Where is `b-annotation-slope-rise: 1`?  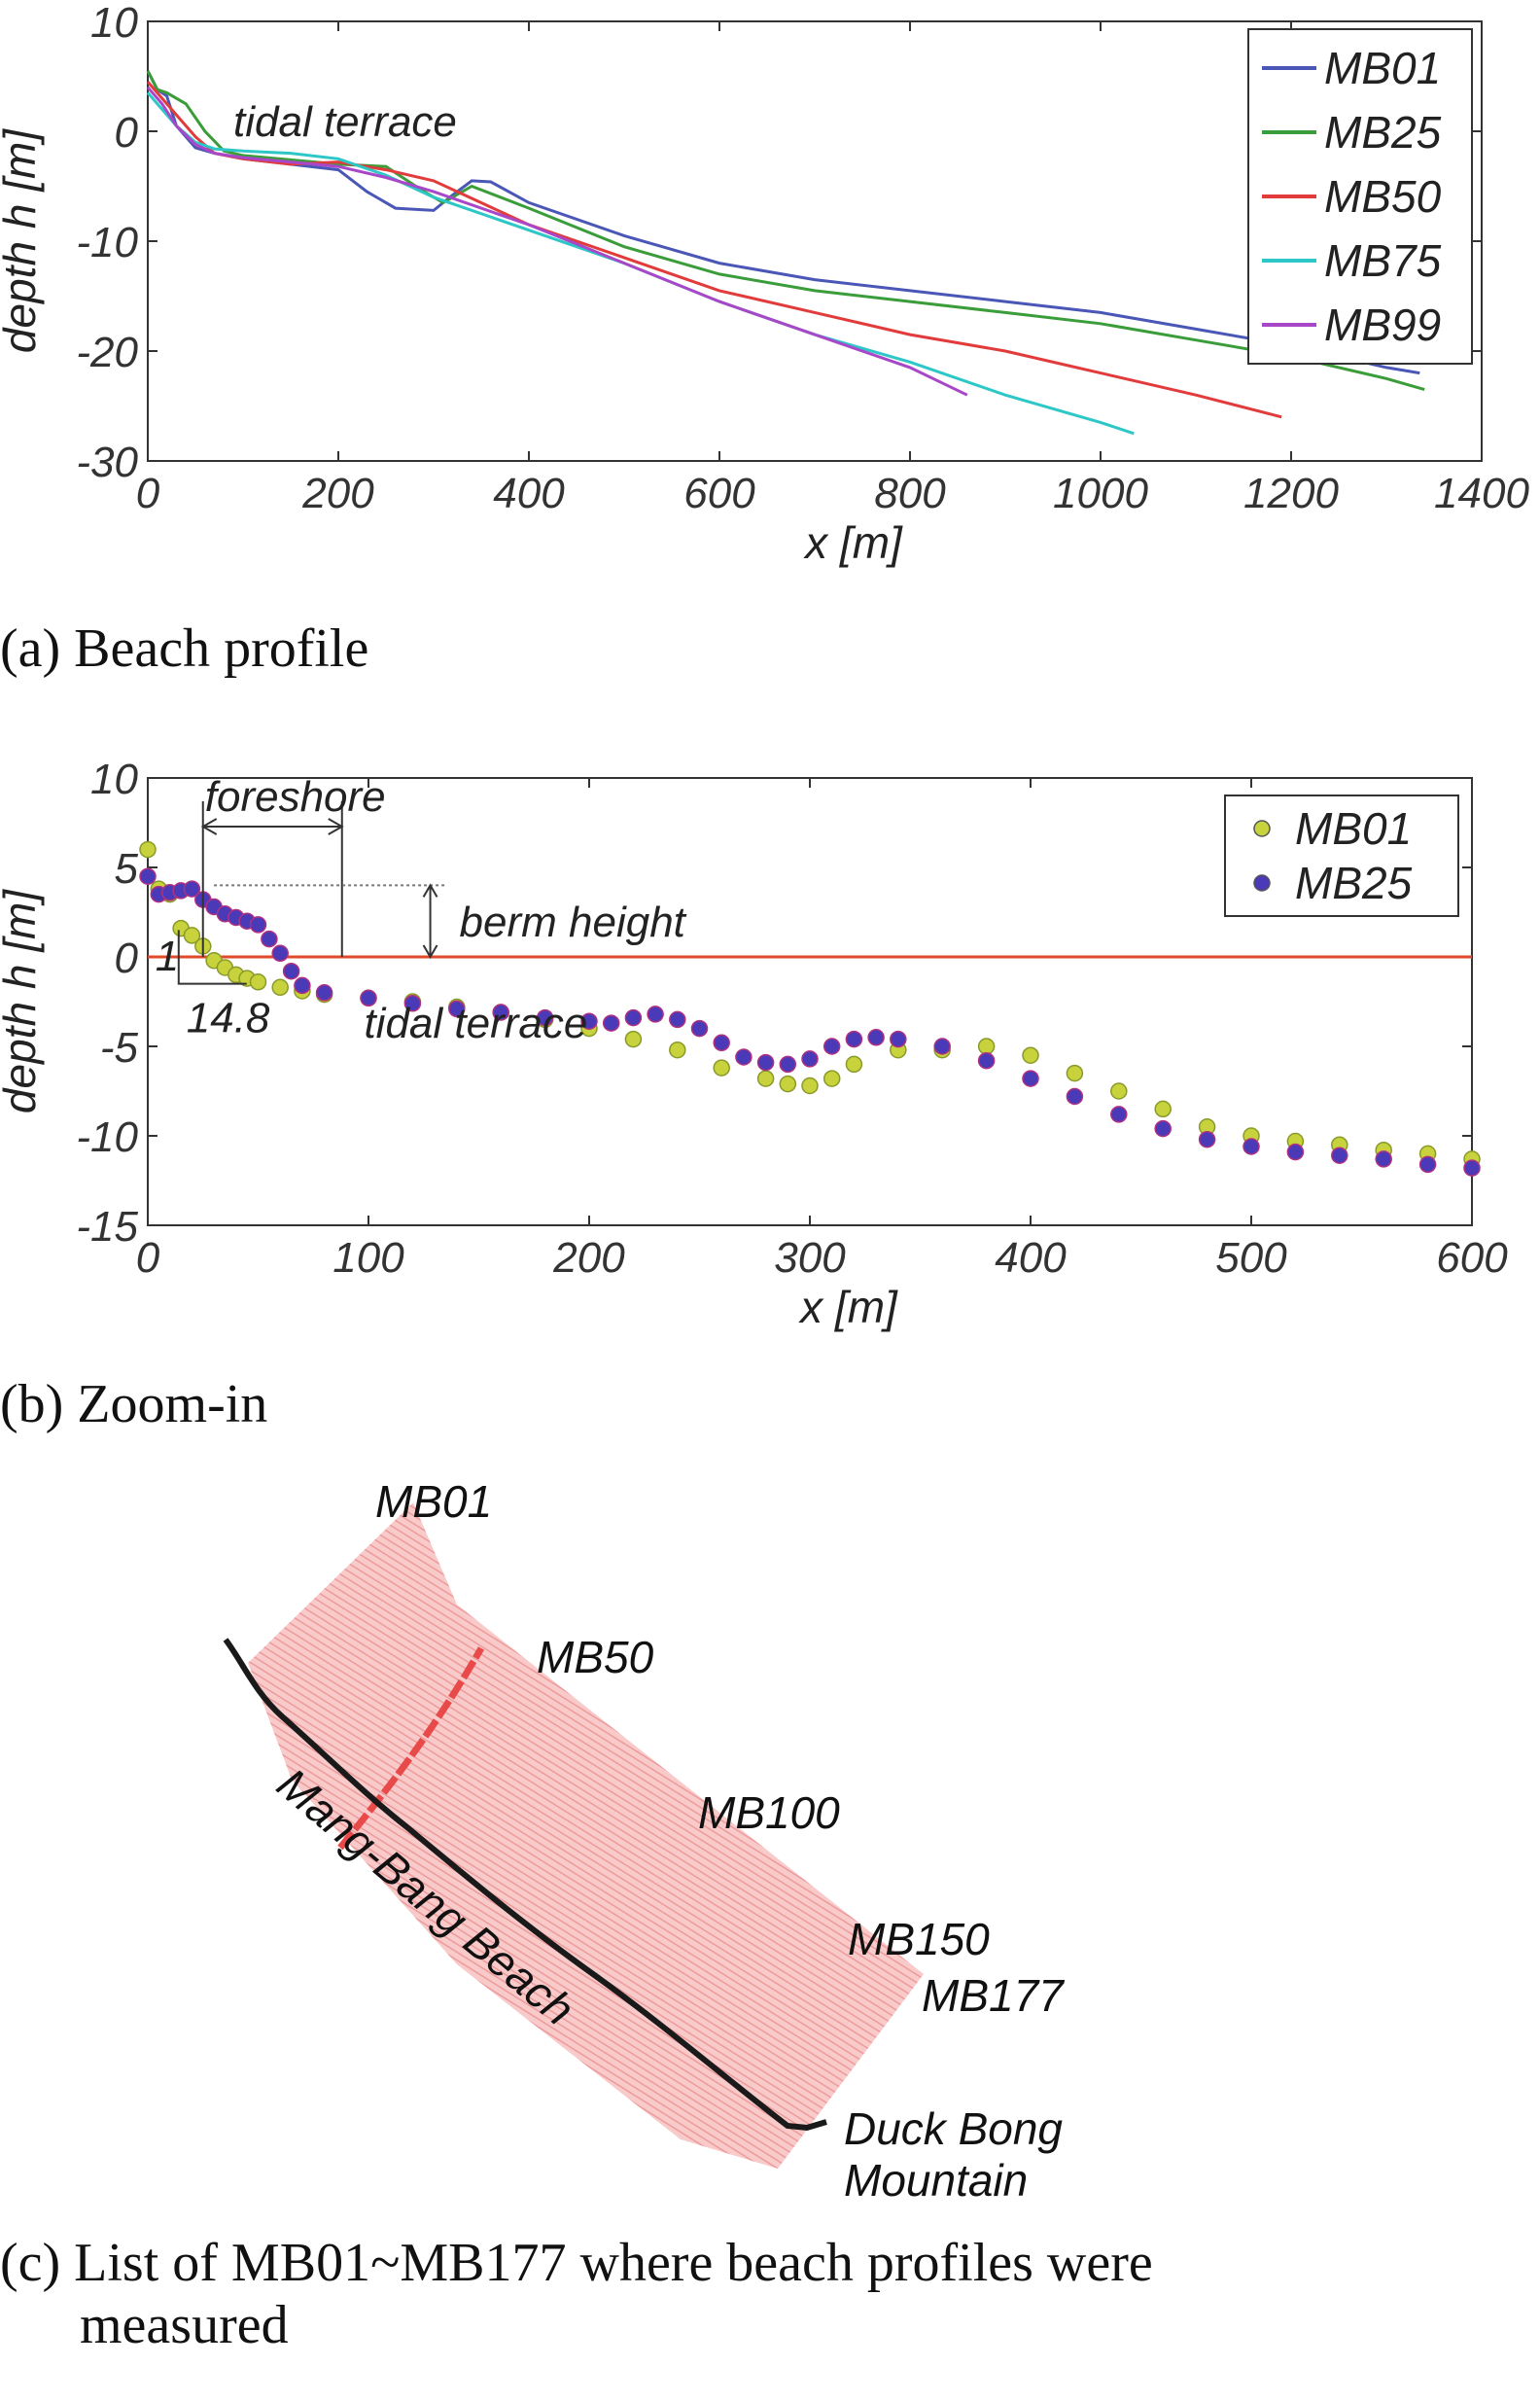
b-annotation-slope-rise: 1 is located at coordinates (167, 956).